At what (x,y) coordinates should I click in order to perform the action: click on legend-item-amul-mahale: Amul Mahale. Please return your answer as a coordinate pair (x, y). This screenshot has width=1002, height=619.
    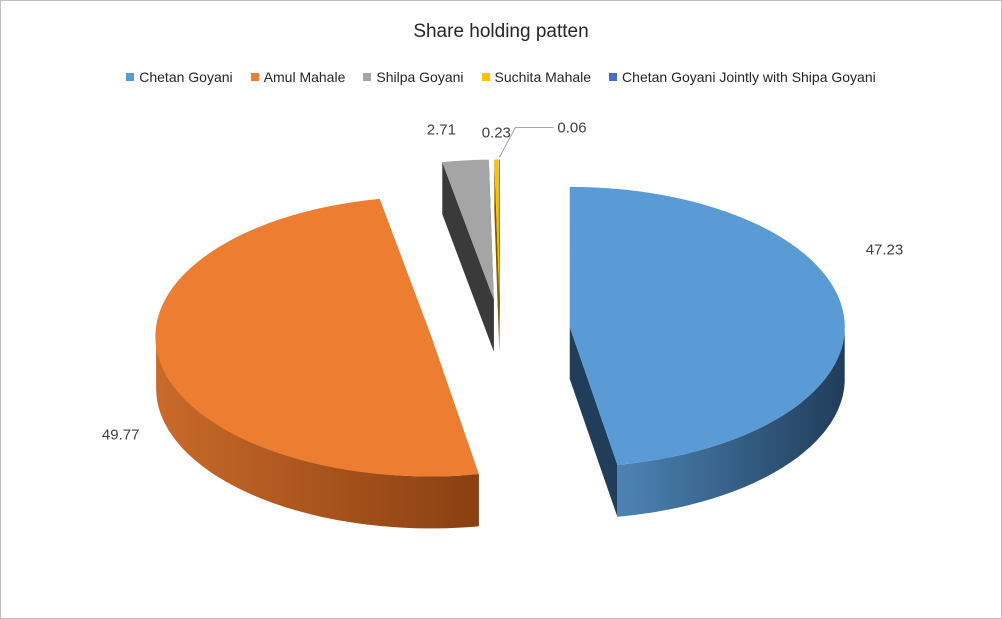
    Looking at the image, I should click on (298, 77).